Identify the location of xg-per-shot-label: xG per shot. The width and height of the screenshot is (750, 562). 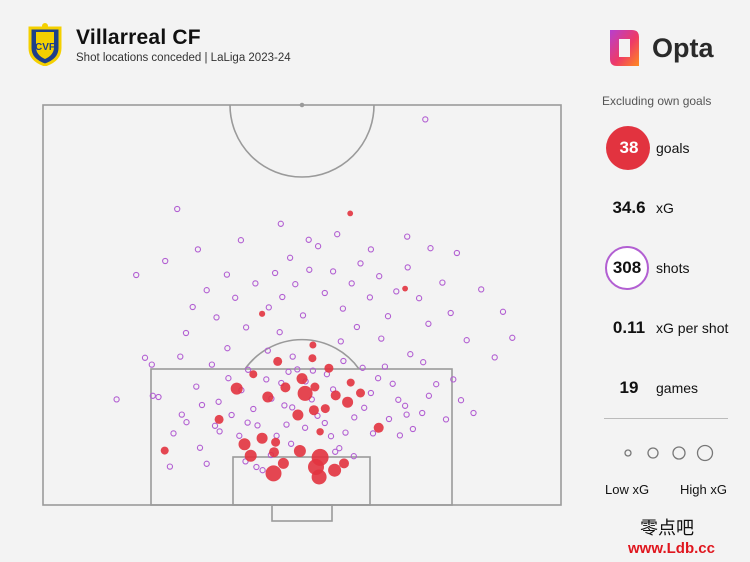
(692, 328).